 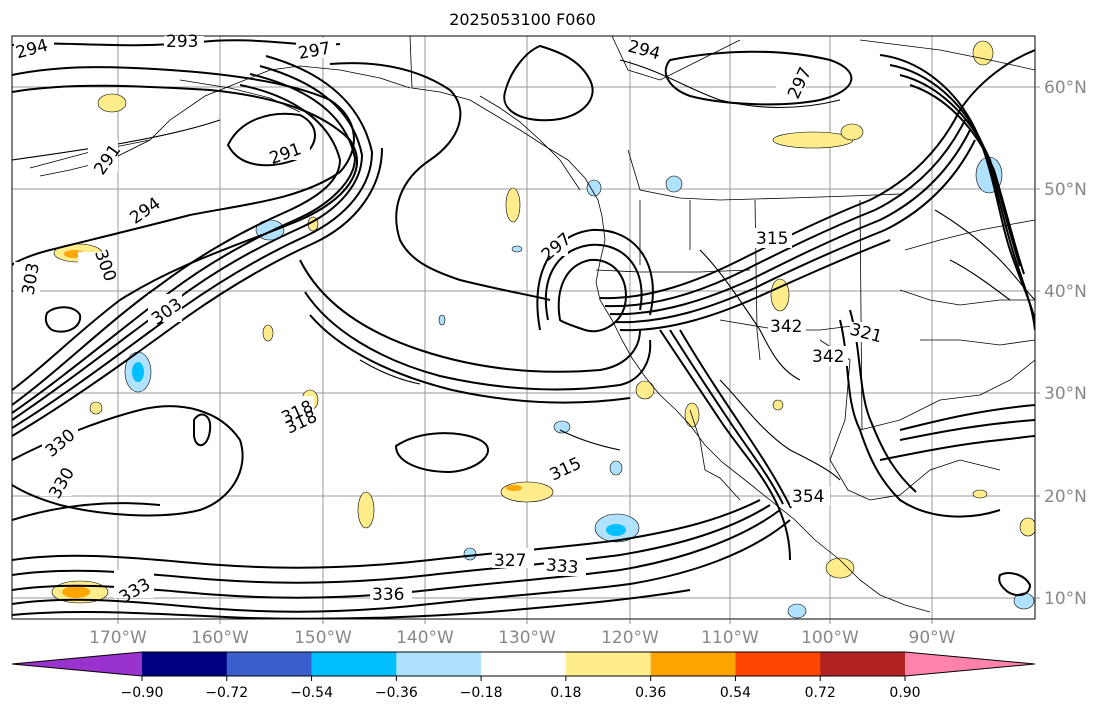 I want to click on colorbar-tick-label: 0.54, so click(x=735, y=693).